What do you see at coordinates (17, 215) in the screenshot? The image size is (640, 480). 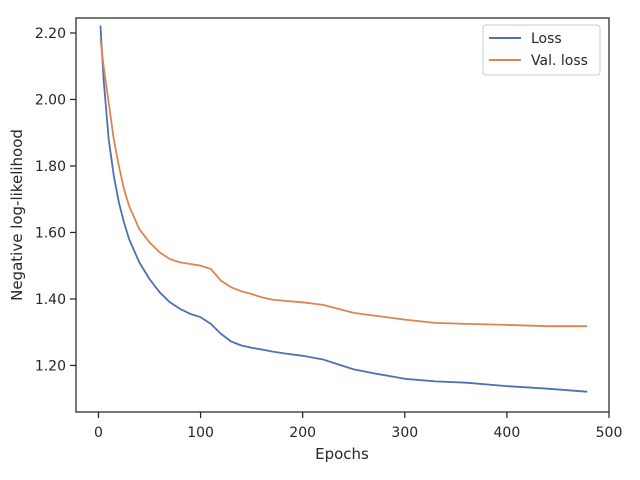 I see `y-axis-title: Negative log-likelihood` at bounding box center [17, 215].